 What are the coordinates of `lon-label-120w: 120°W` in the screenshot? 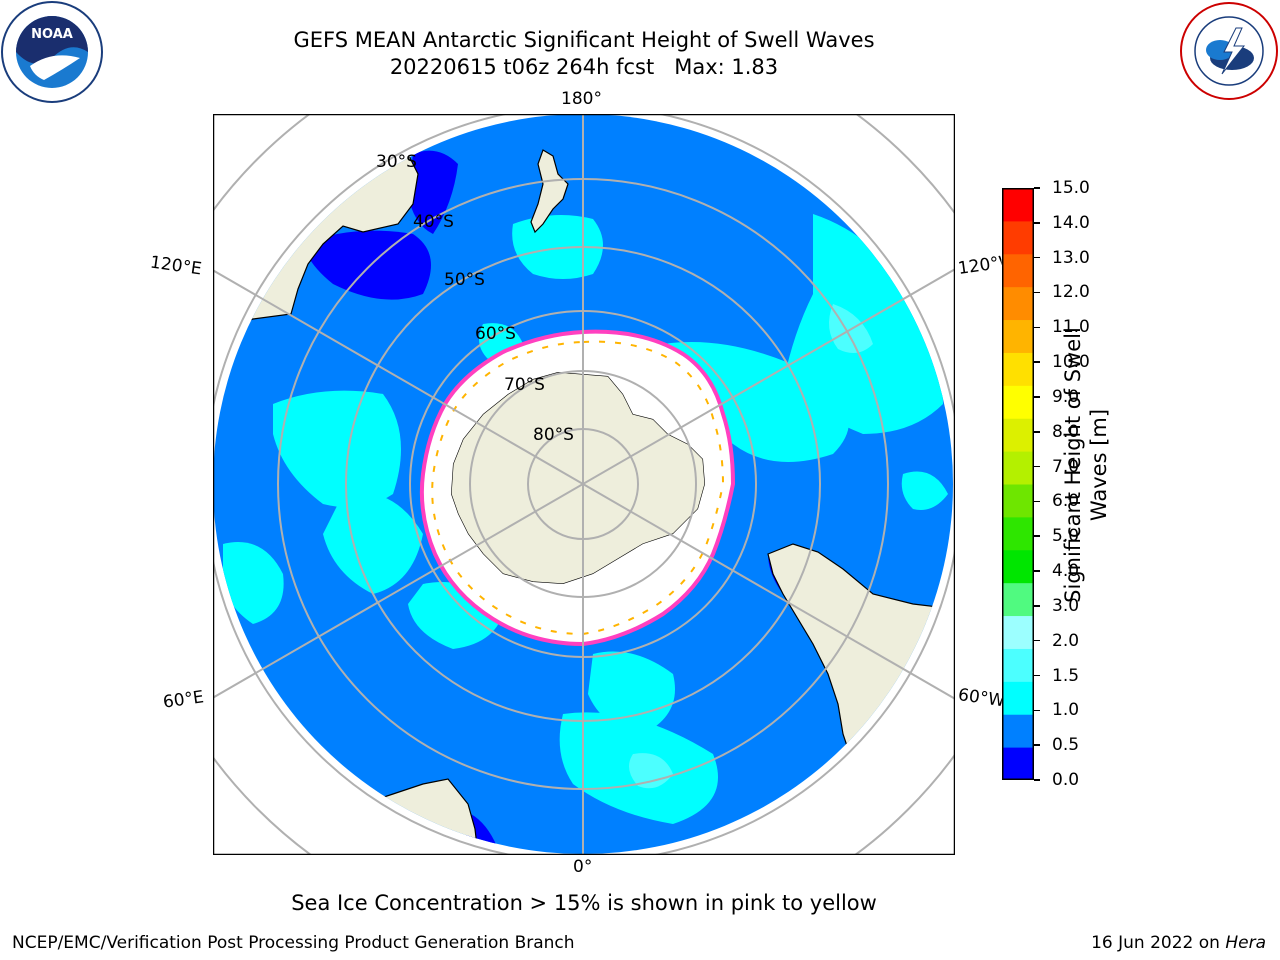 It's located at (980, 266).